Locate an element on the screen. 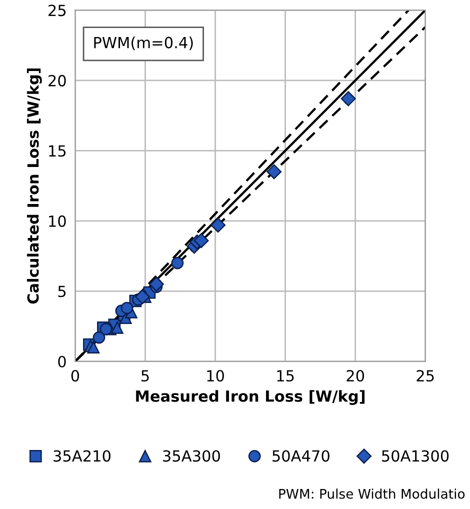 The height and width of the screenshot is (509, 470). y-tick-label: 5 is located at coordinates (62, 292).